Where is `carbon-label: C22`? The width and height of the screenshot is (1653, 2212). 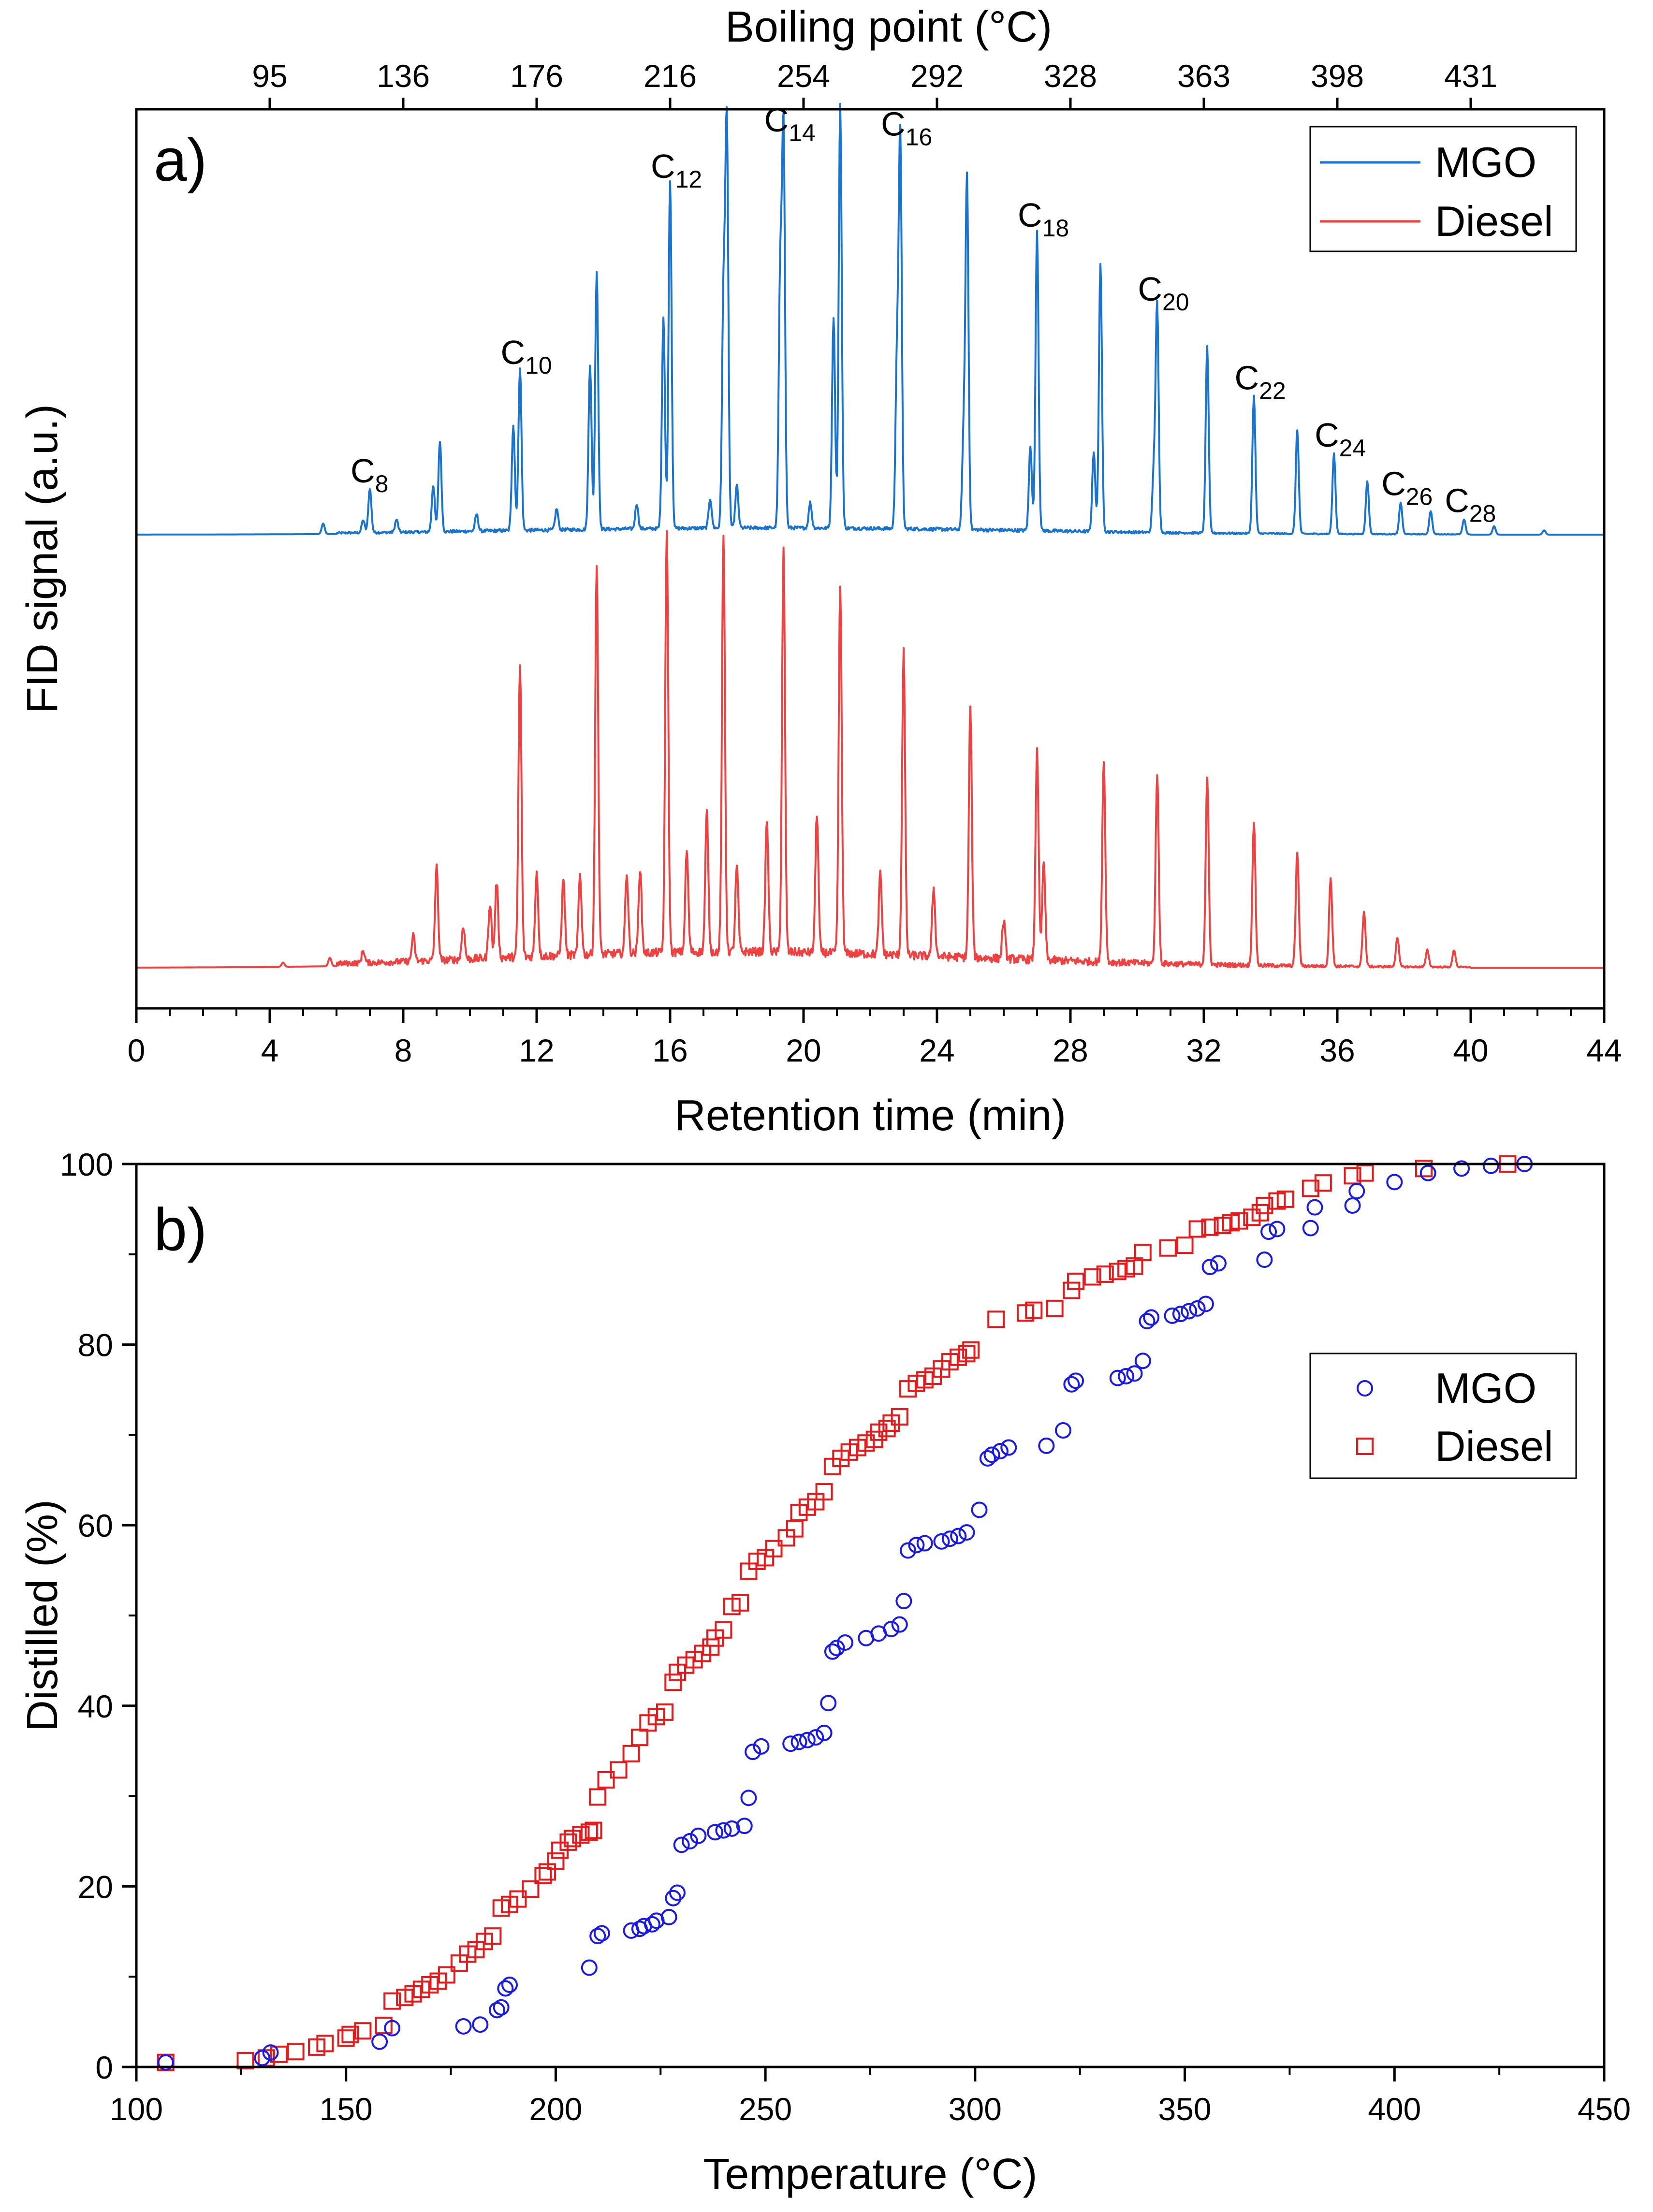 carbon-label: C22 is located at coordinates (1260, 382).